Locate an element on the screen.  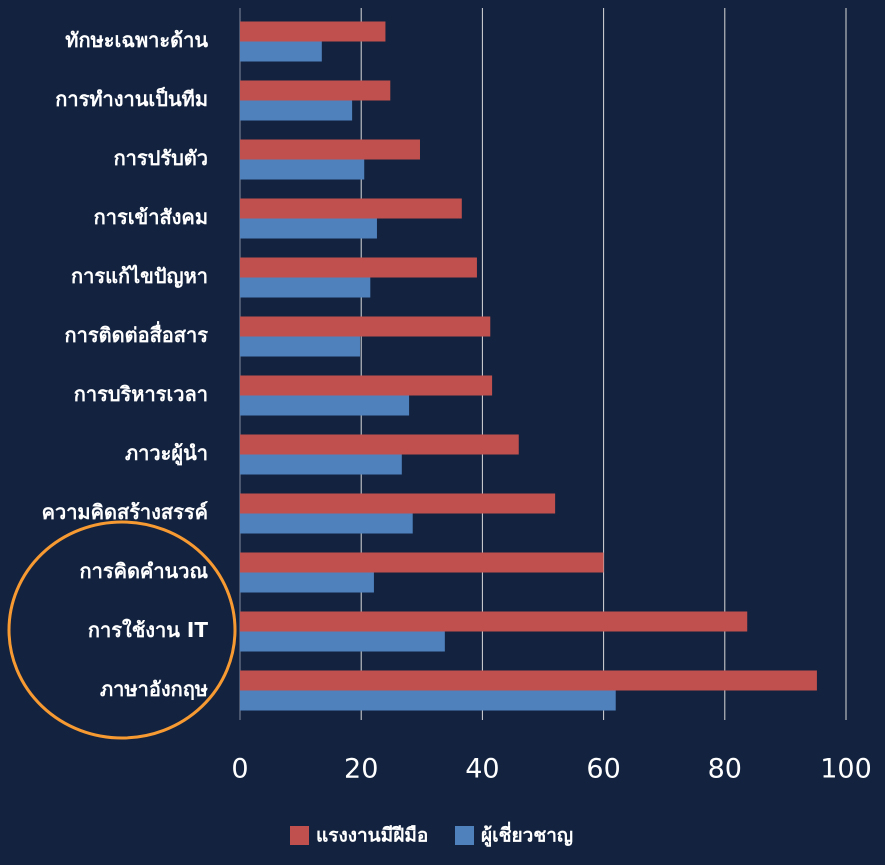
x-tick-label: 60 is located at coordinates (603, 769).